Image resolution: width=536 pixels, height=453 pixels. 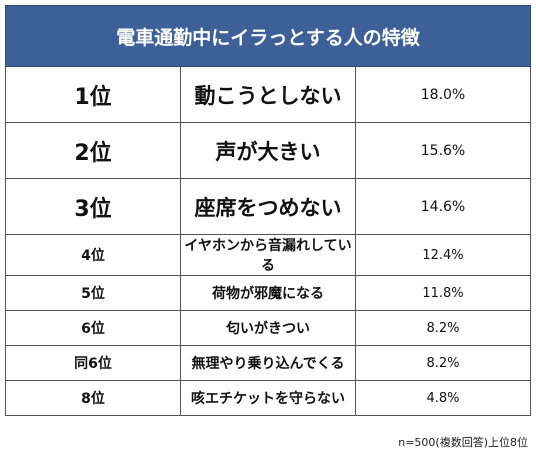 I want to click on rank-cell: 2位, so click(x=93, y=150).